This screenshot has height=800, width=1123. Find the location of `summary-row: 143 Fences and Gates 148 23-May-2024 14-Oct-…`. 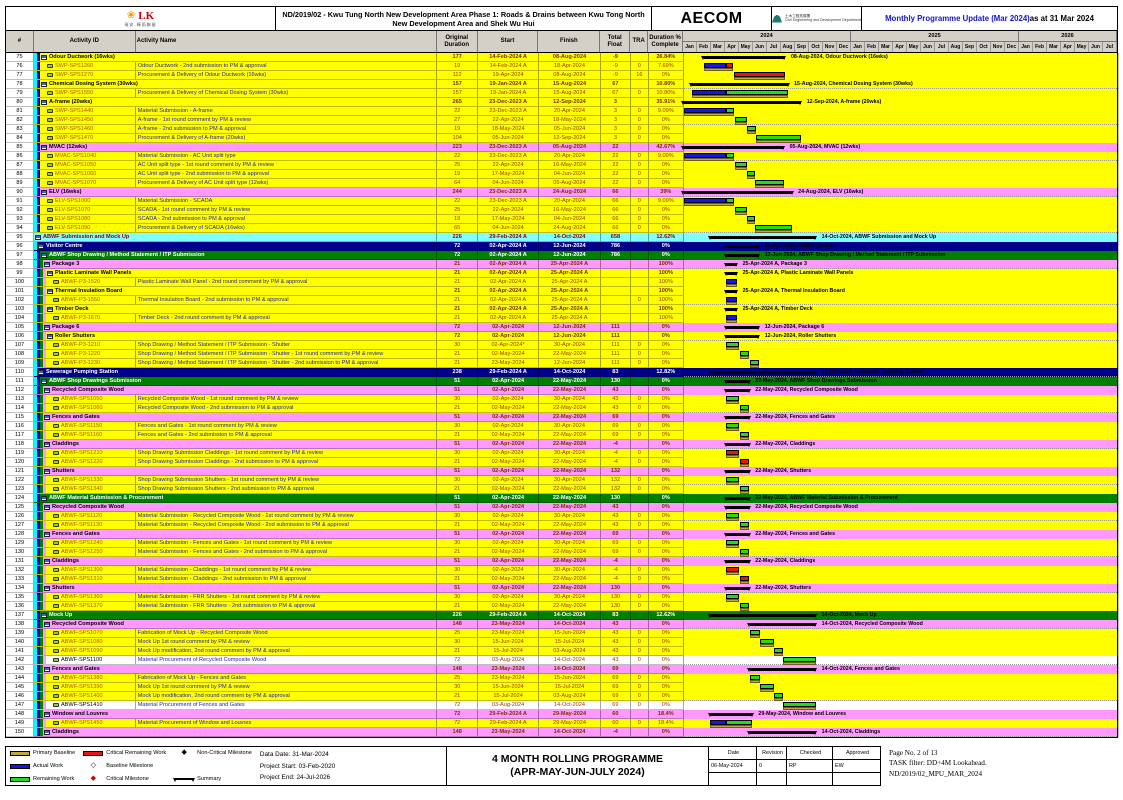

summary-row: 143 Fences and Gates 148 23-May-2024 14-Oct-… is located at coordinates (561, 669).